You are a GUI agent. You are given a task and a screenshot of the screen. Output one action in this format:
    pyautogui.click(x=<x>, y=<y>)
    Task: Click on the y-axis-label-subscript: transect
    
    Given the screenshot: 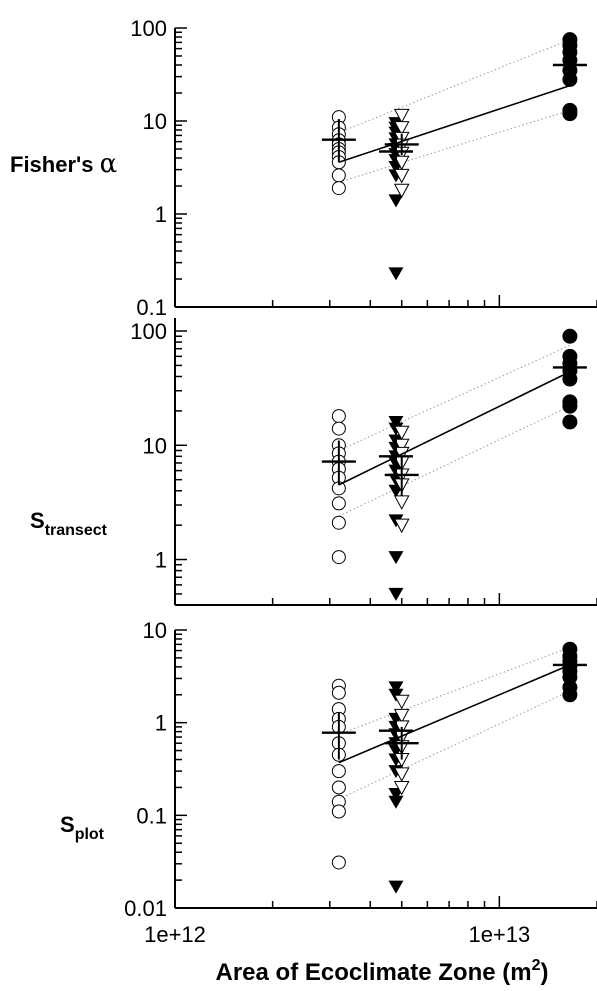 What is the action you would take?
    pyautogui.click(x=76, y=530)
    